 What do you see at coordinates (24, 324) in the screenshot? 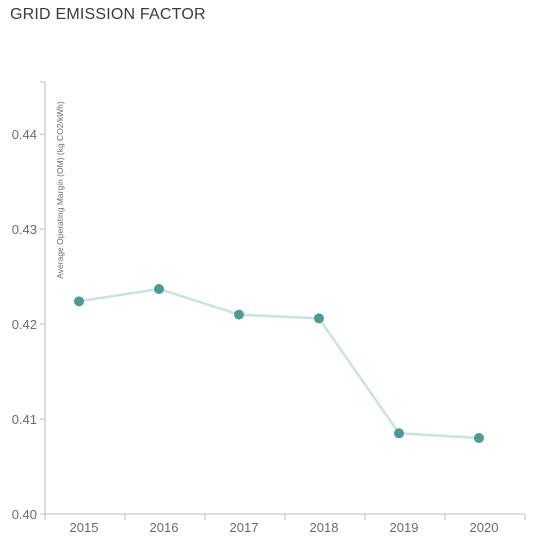
I see `y-tick-label: 0.42` at bounding box center [24, 324].